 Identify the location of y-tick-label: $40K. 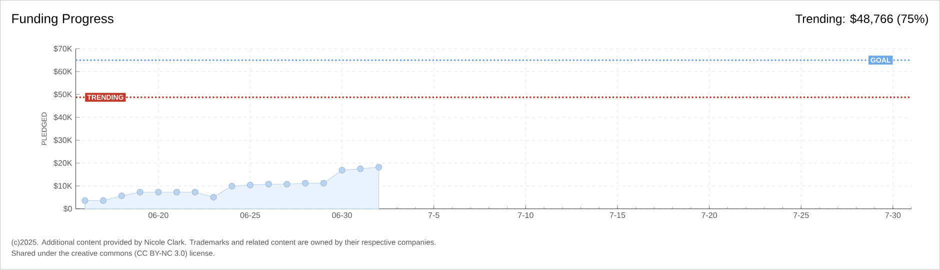
(63, 117).